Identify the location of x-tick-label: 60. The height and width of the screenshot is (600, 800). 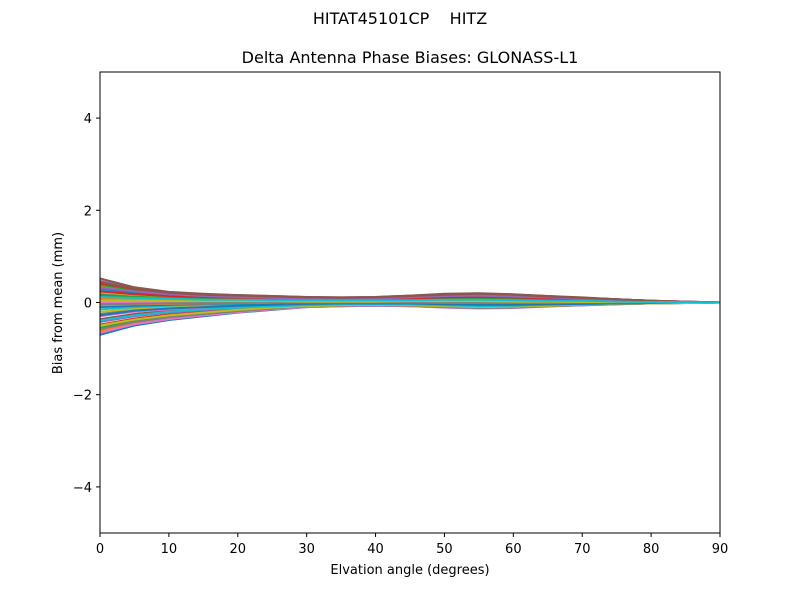
(513, 549).